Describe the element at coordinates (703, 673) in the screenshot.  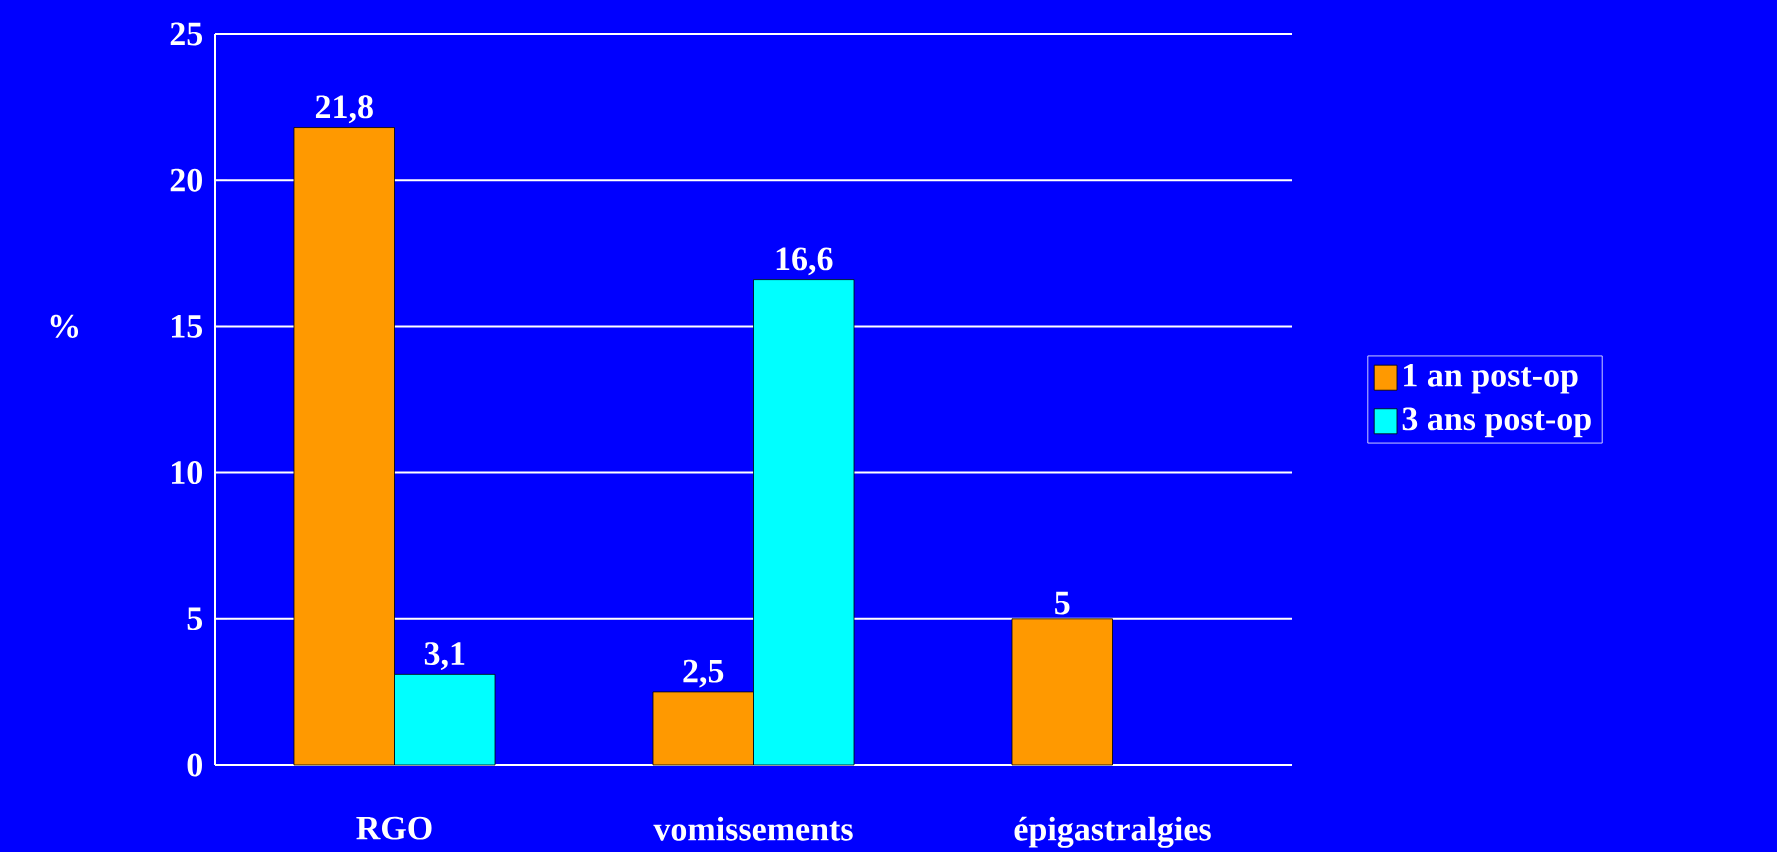
I see `data-label: 2,5` at that location.